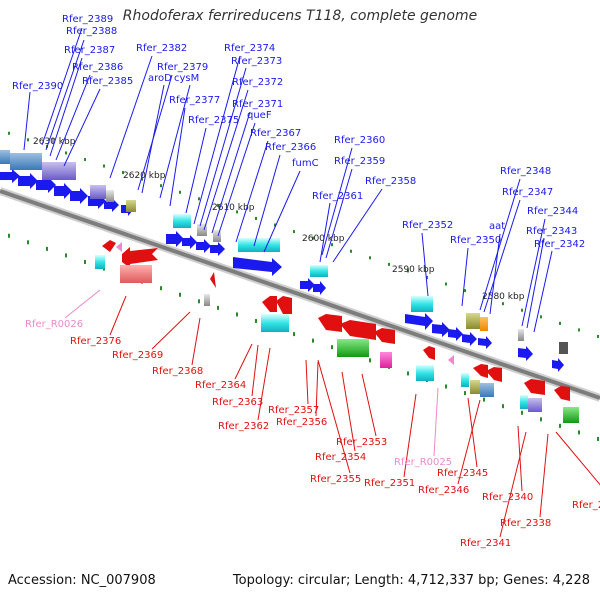  I want to click on gene-label-top: aroD, so click(160, 78).